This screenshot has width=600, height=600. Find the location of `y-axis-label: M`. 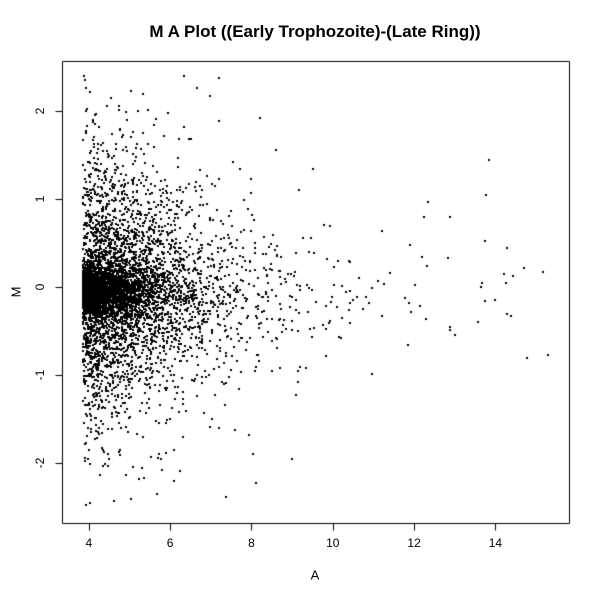

y-axis-label: M is located at coordinates (16, 292).